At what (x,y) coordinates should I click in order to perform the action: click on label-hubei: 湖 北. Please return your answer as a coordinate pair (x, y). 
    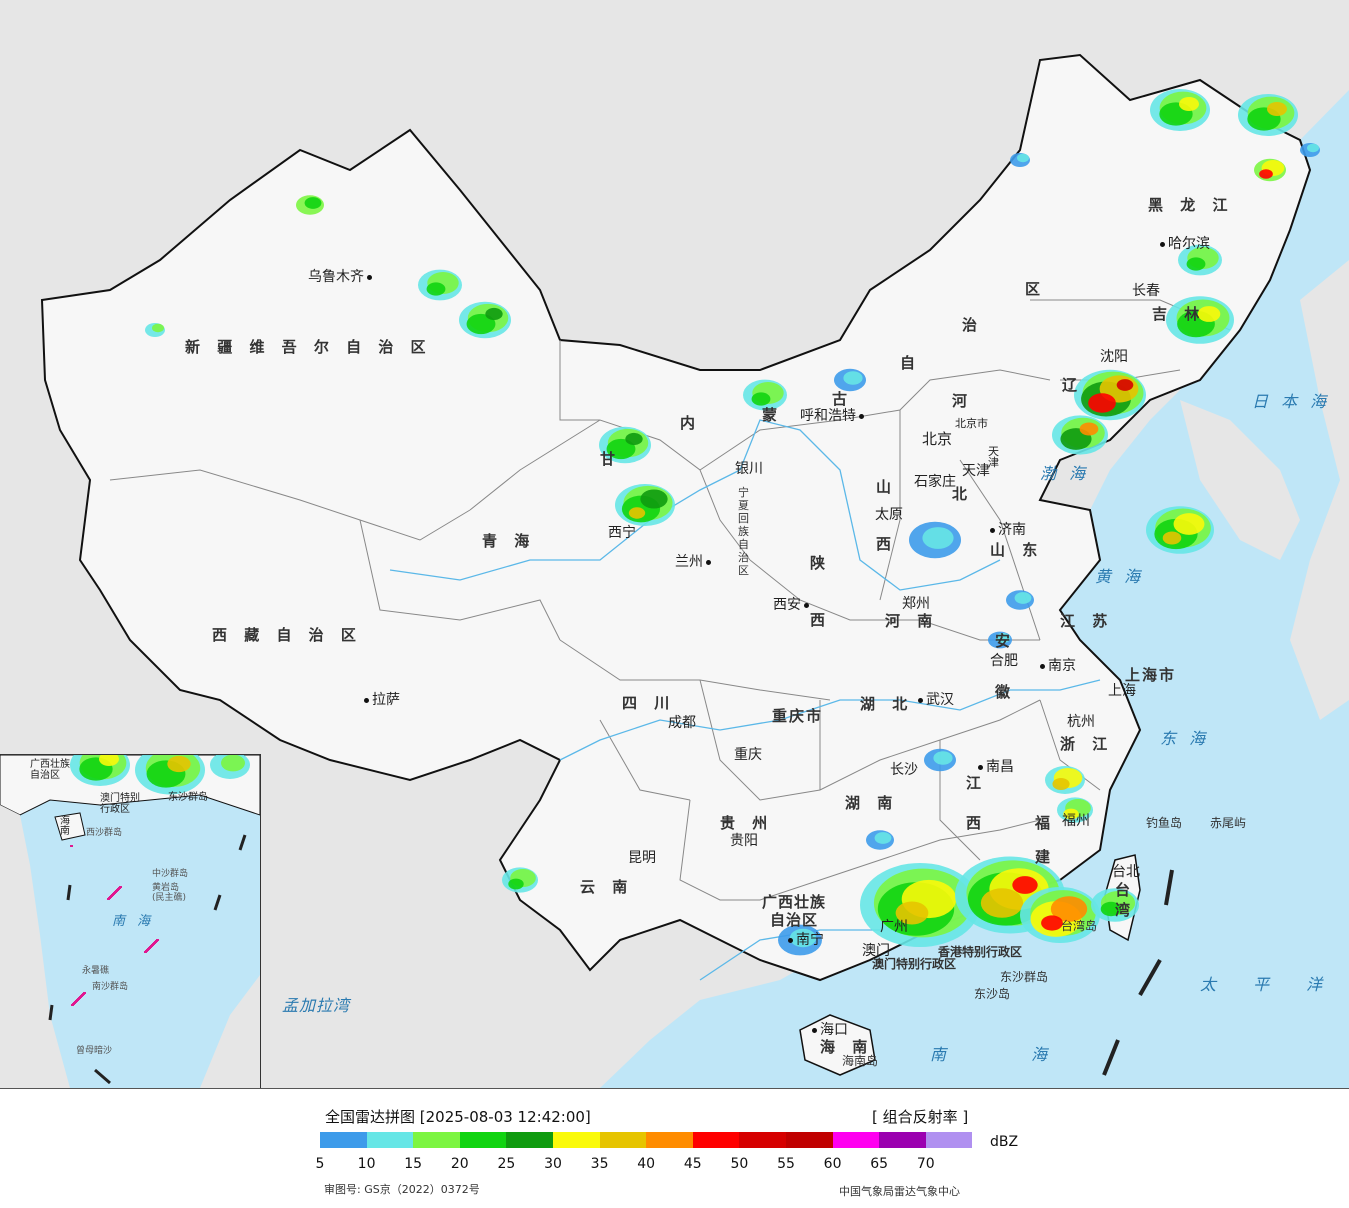
    Looking at the image, I should click on (887, 704).